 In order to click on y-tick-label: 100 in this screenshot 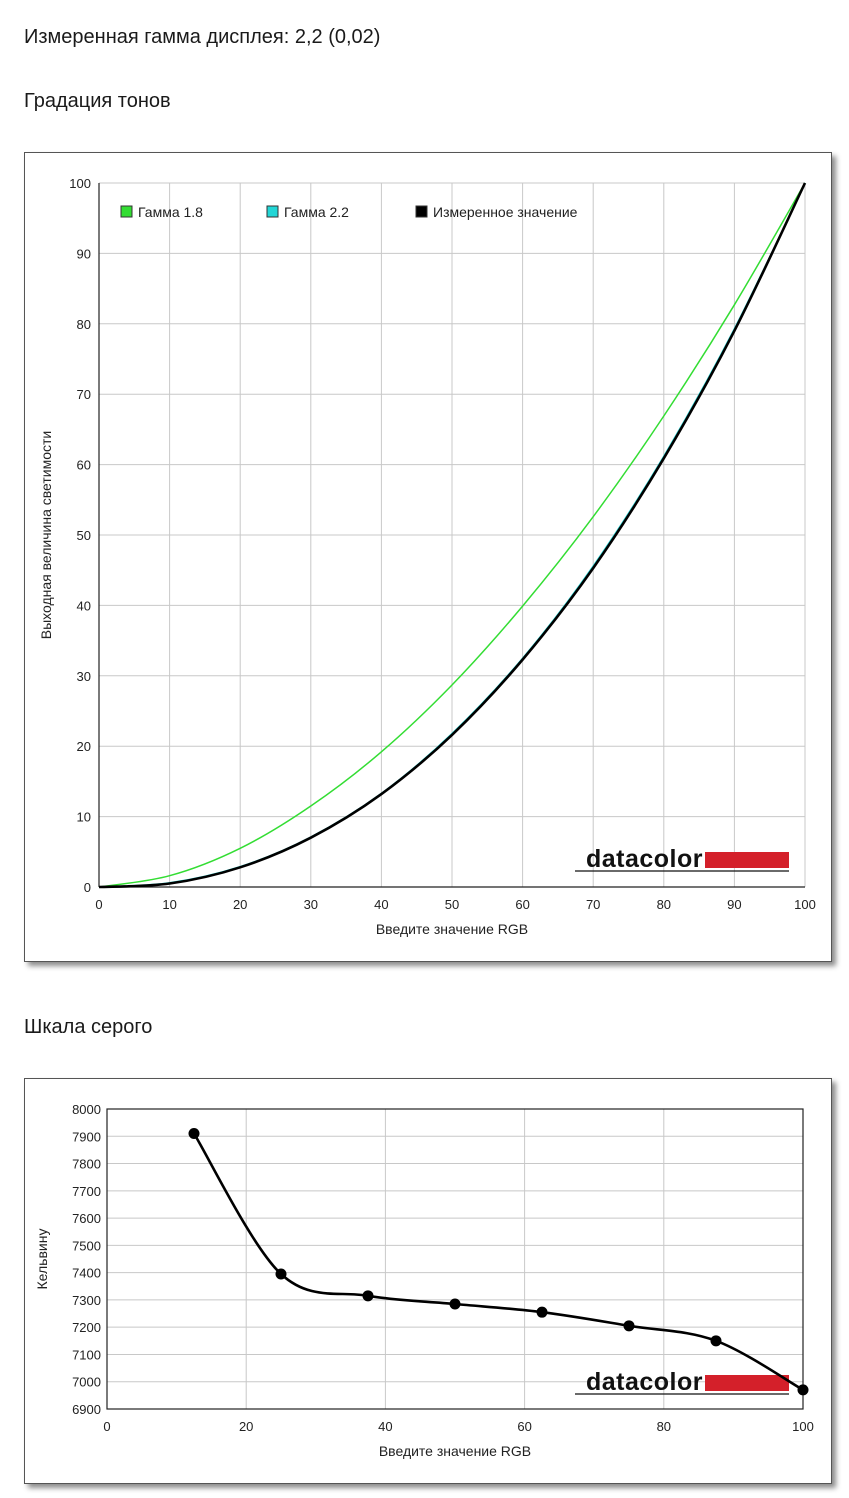, I will do `click(80, 183)`.